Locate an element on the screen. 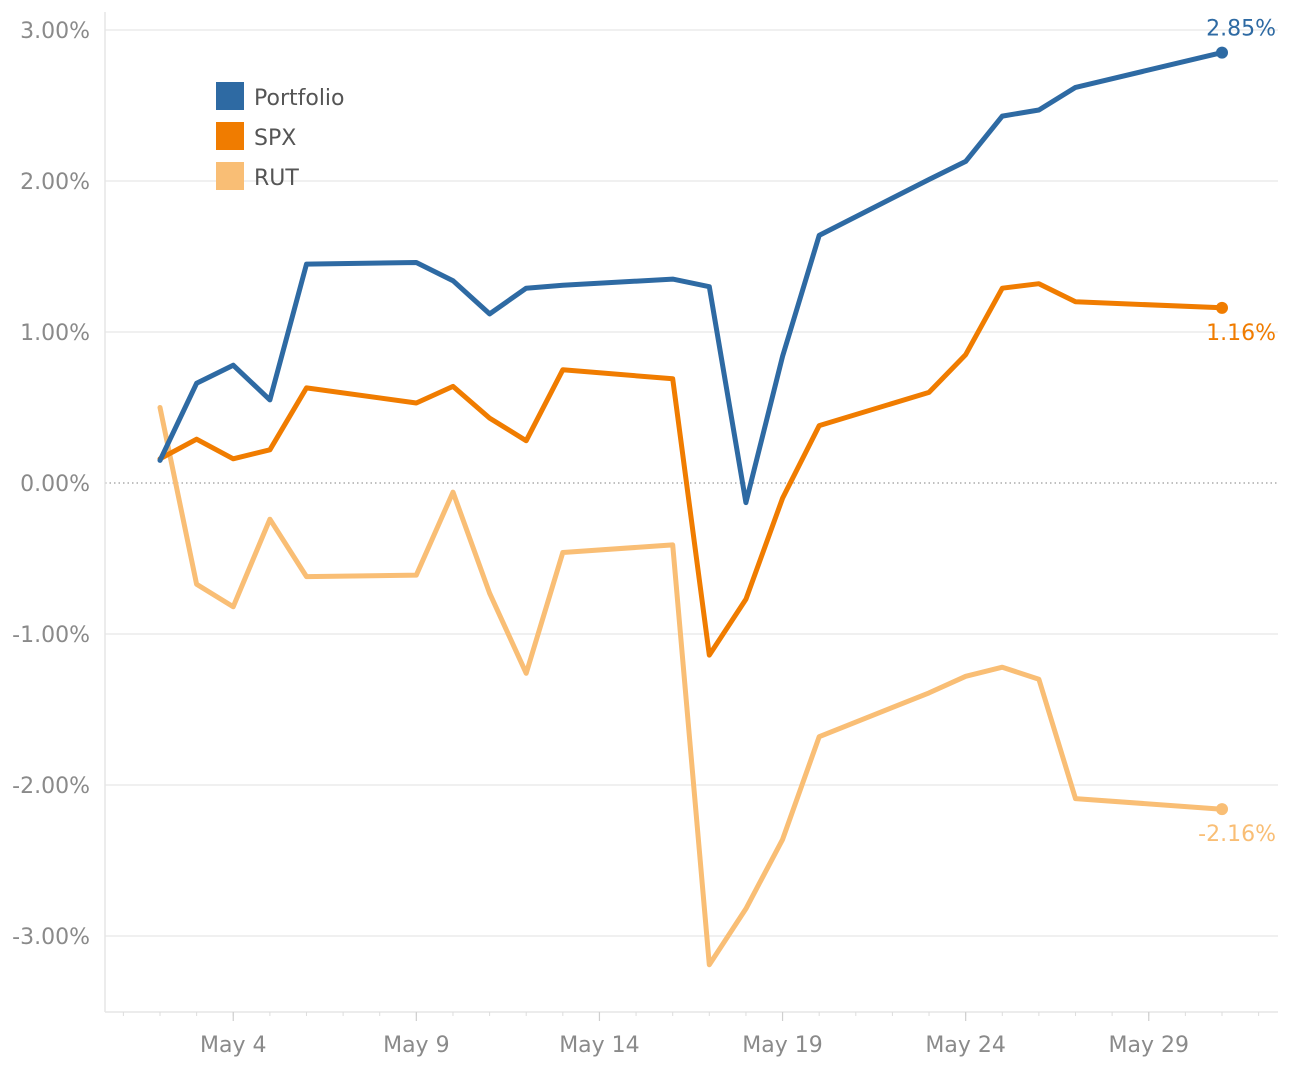 Image resolution: width=1290 pixels, height=1076 pixels. legend-label-rut: RUT is located at coordinates (276, 178).